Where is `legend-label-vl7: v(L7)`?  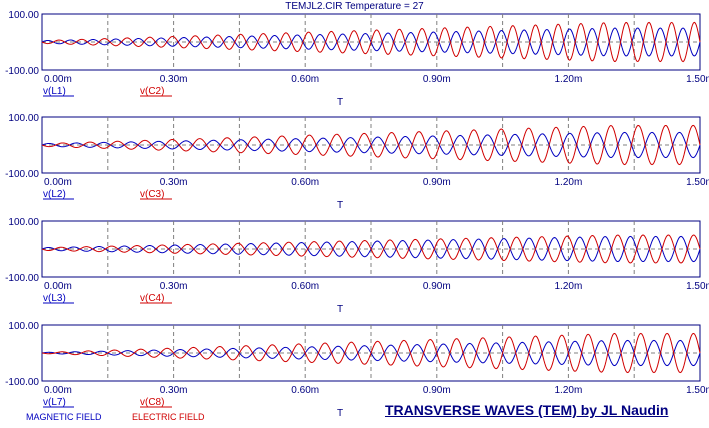
legend-label-vl7: v(L7) is located at coordinates (54, 402).